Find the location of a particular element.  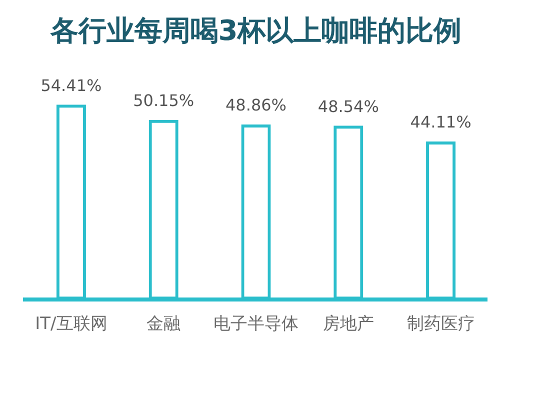

data-label: 44.11% is located at coordinates (441, 122).